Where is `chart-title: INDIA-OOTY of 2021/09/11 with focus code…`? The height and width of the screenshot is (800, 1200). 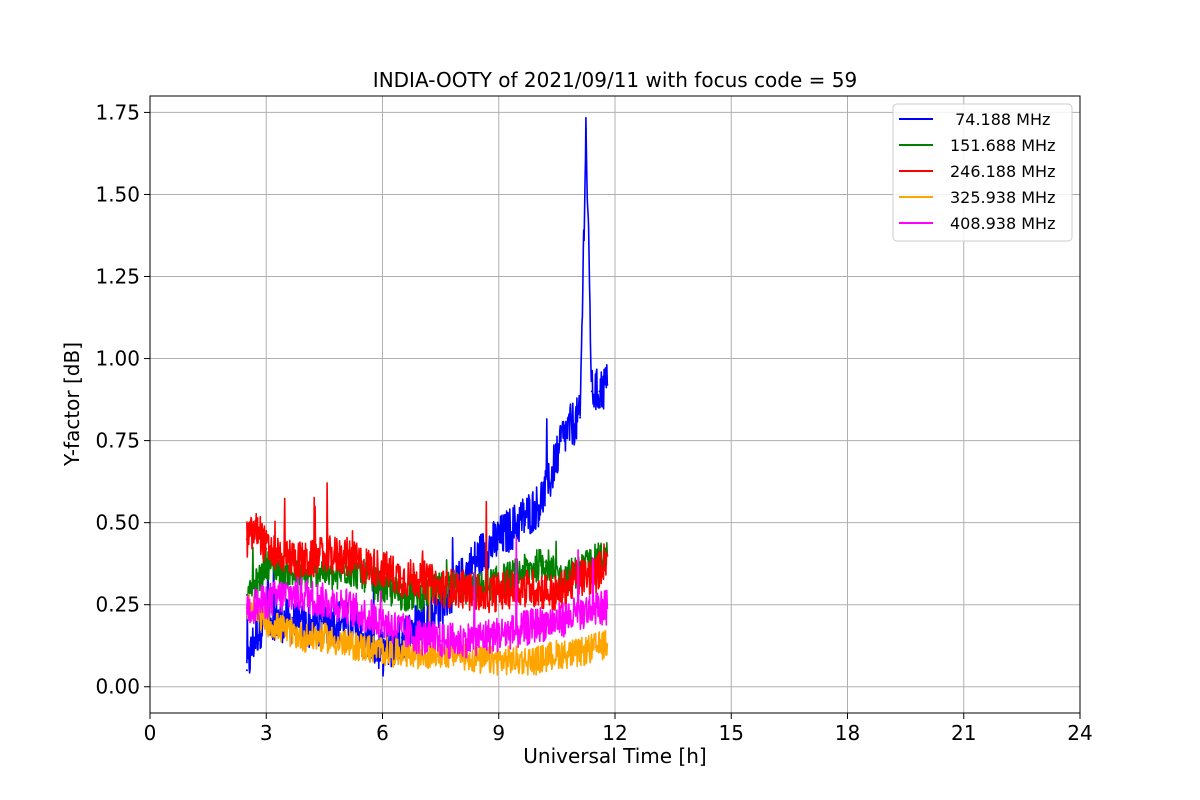 chart-title: INDIA-OOTY of 2021/09/11 with focus code… is located at coordinates (615, 80).